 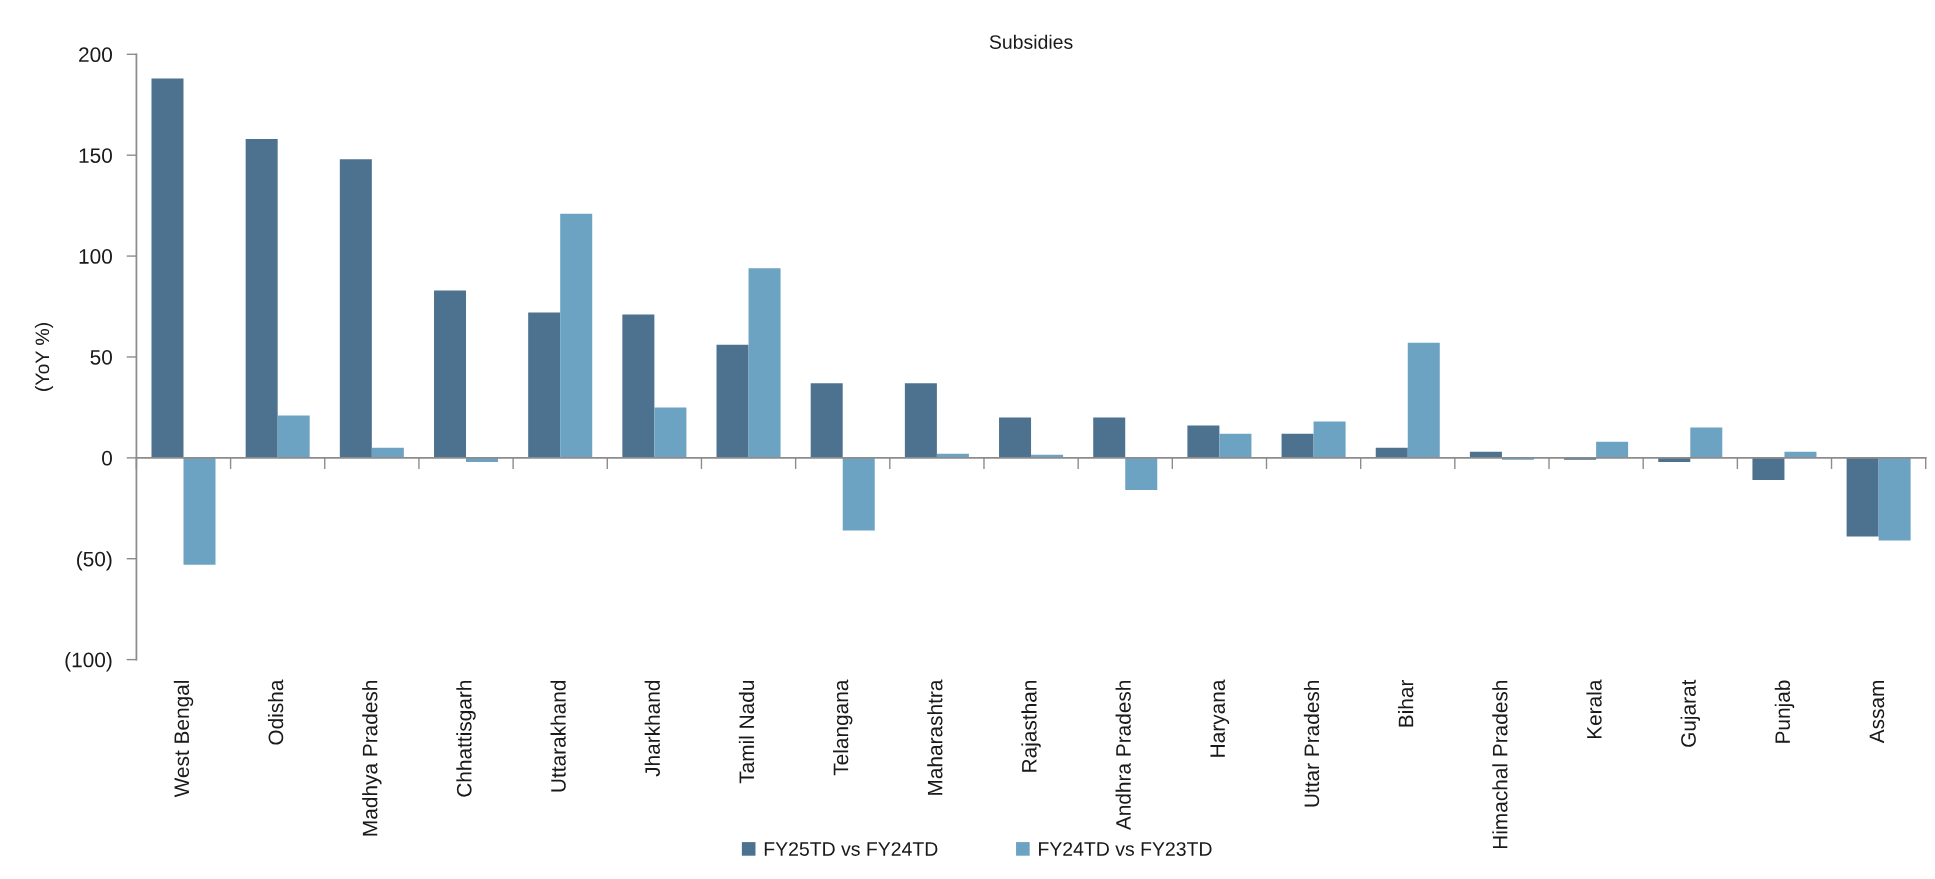 I want to click on x-tick-label: Odisha, so click(x=275, y=712).